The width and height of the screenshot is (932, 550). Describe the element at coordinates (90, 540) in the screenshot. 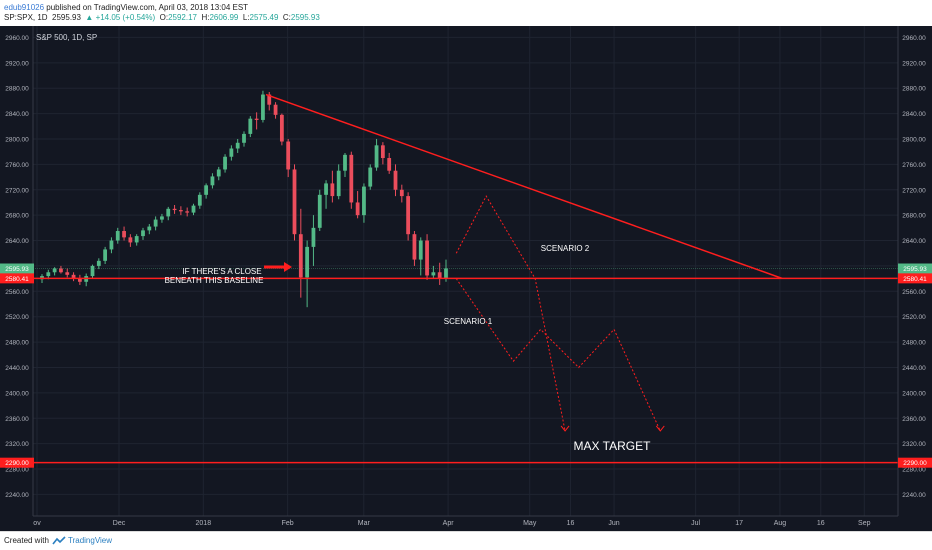

I see `tradingview-brand-link: TradingView` at that location.